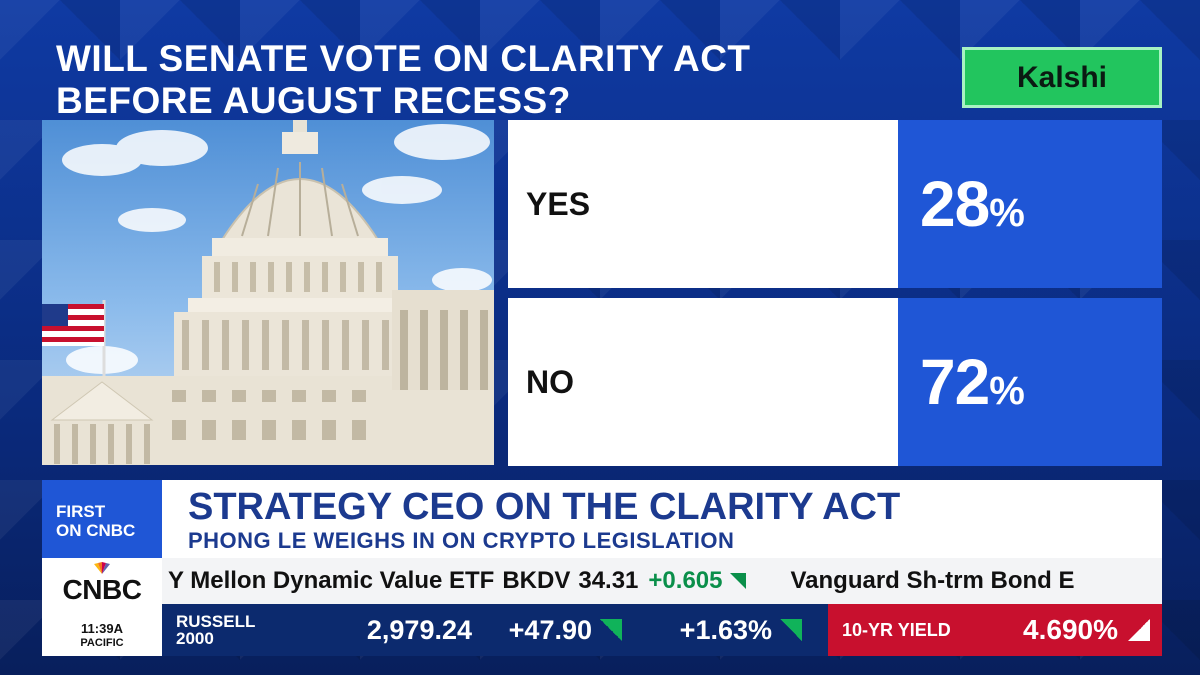  What do you see at coordinates (331, 580) in the screenshot?
I see `ticker-name: Y Mellon Dynamic Value ETF` at bounding box center [331, 580].